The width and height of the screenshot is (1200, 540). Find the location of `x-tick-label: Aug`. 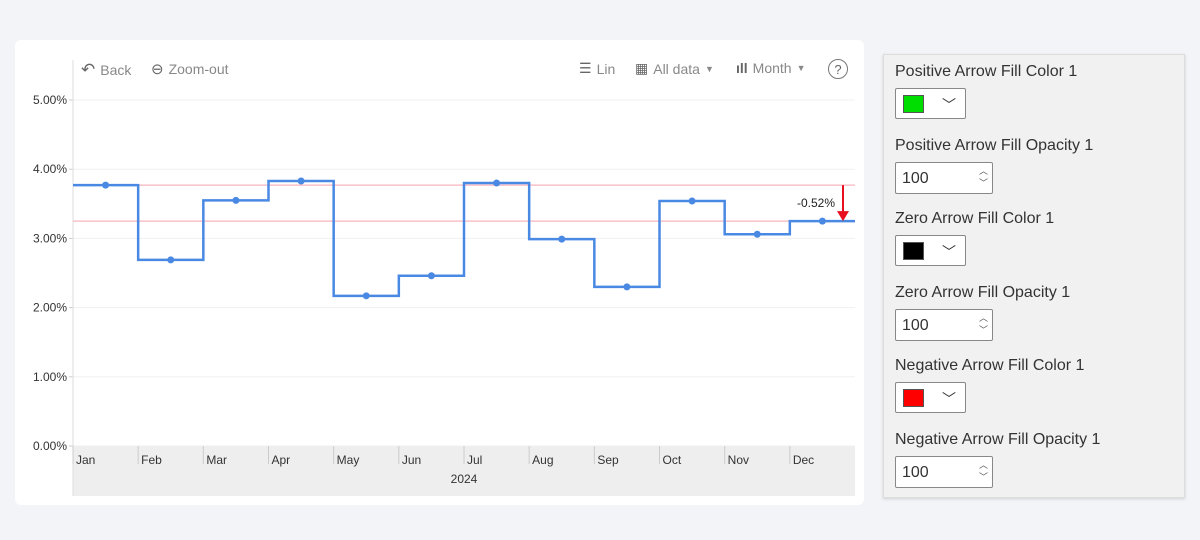

x-tick-label: Aug is located at coordinates (542, 460).